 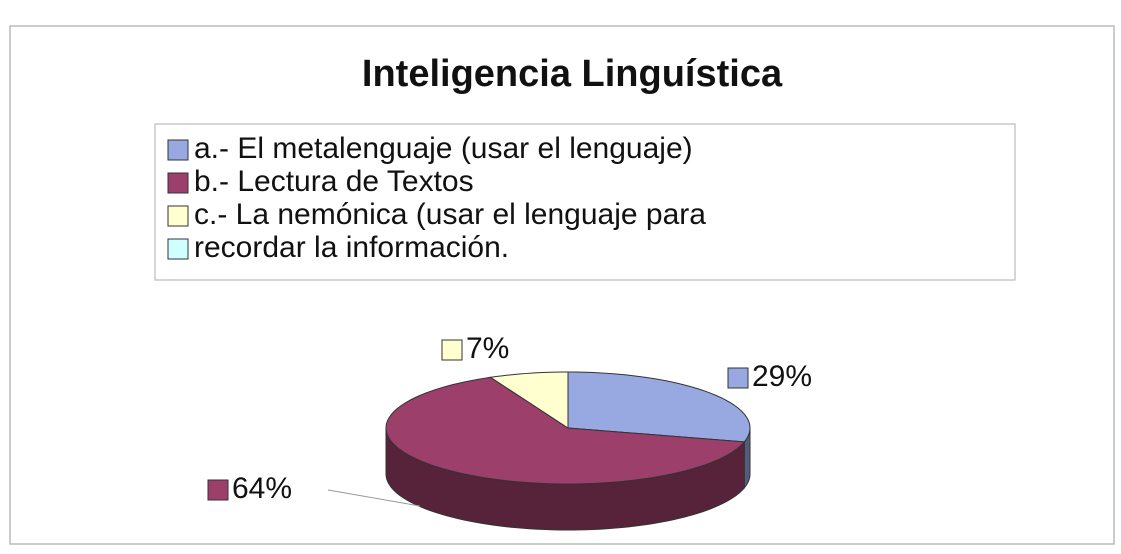 What do you see at coordinates (572, 74) in the screenshot?
I see `chart-title: Inteligencia Linguística` at bounding box center [572, 74].